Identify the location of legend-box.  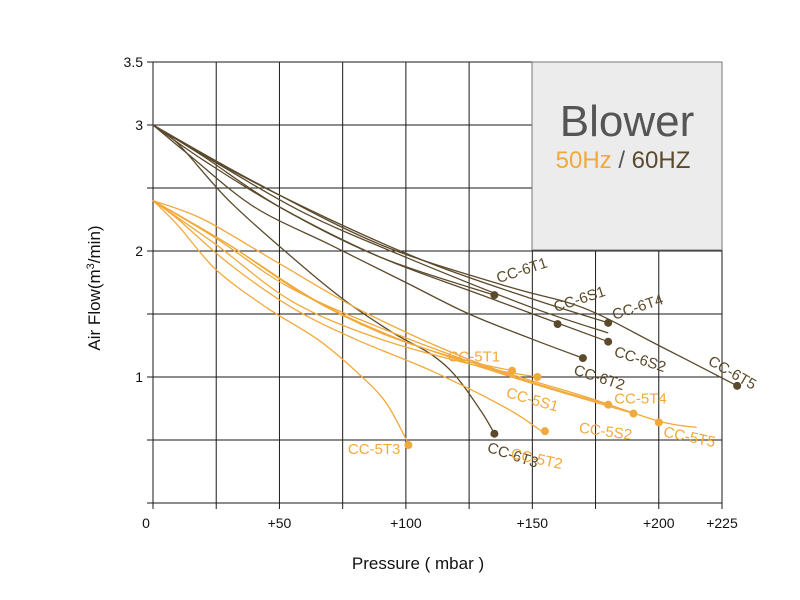
(627, 156).